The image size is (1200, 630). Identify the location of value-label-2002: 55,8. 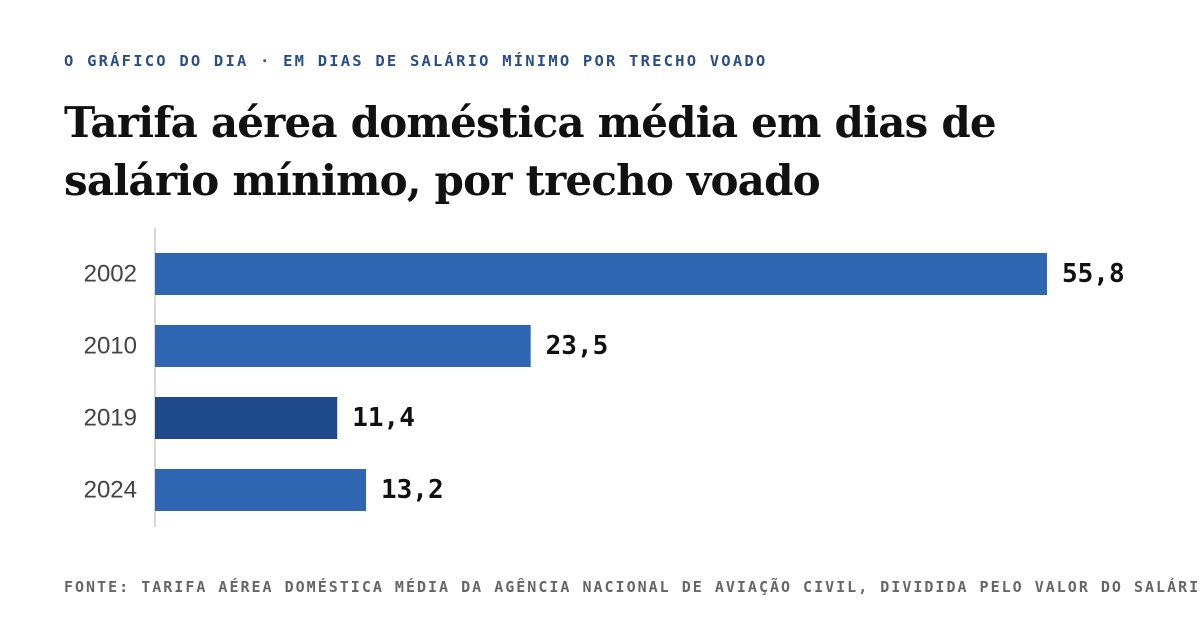
(1093, 274).